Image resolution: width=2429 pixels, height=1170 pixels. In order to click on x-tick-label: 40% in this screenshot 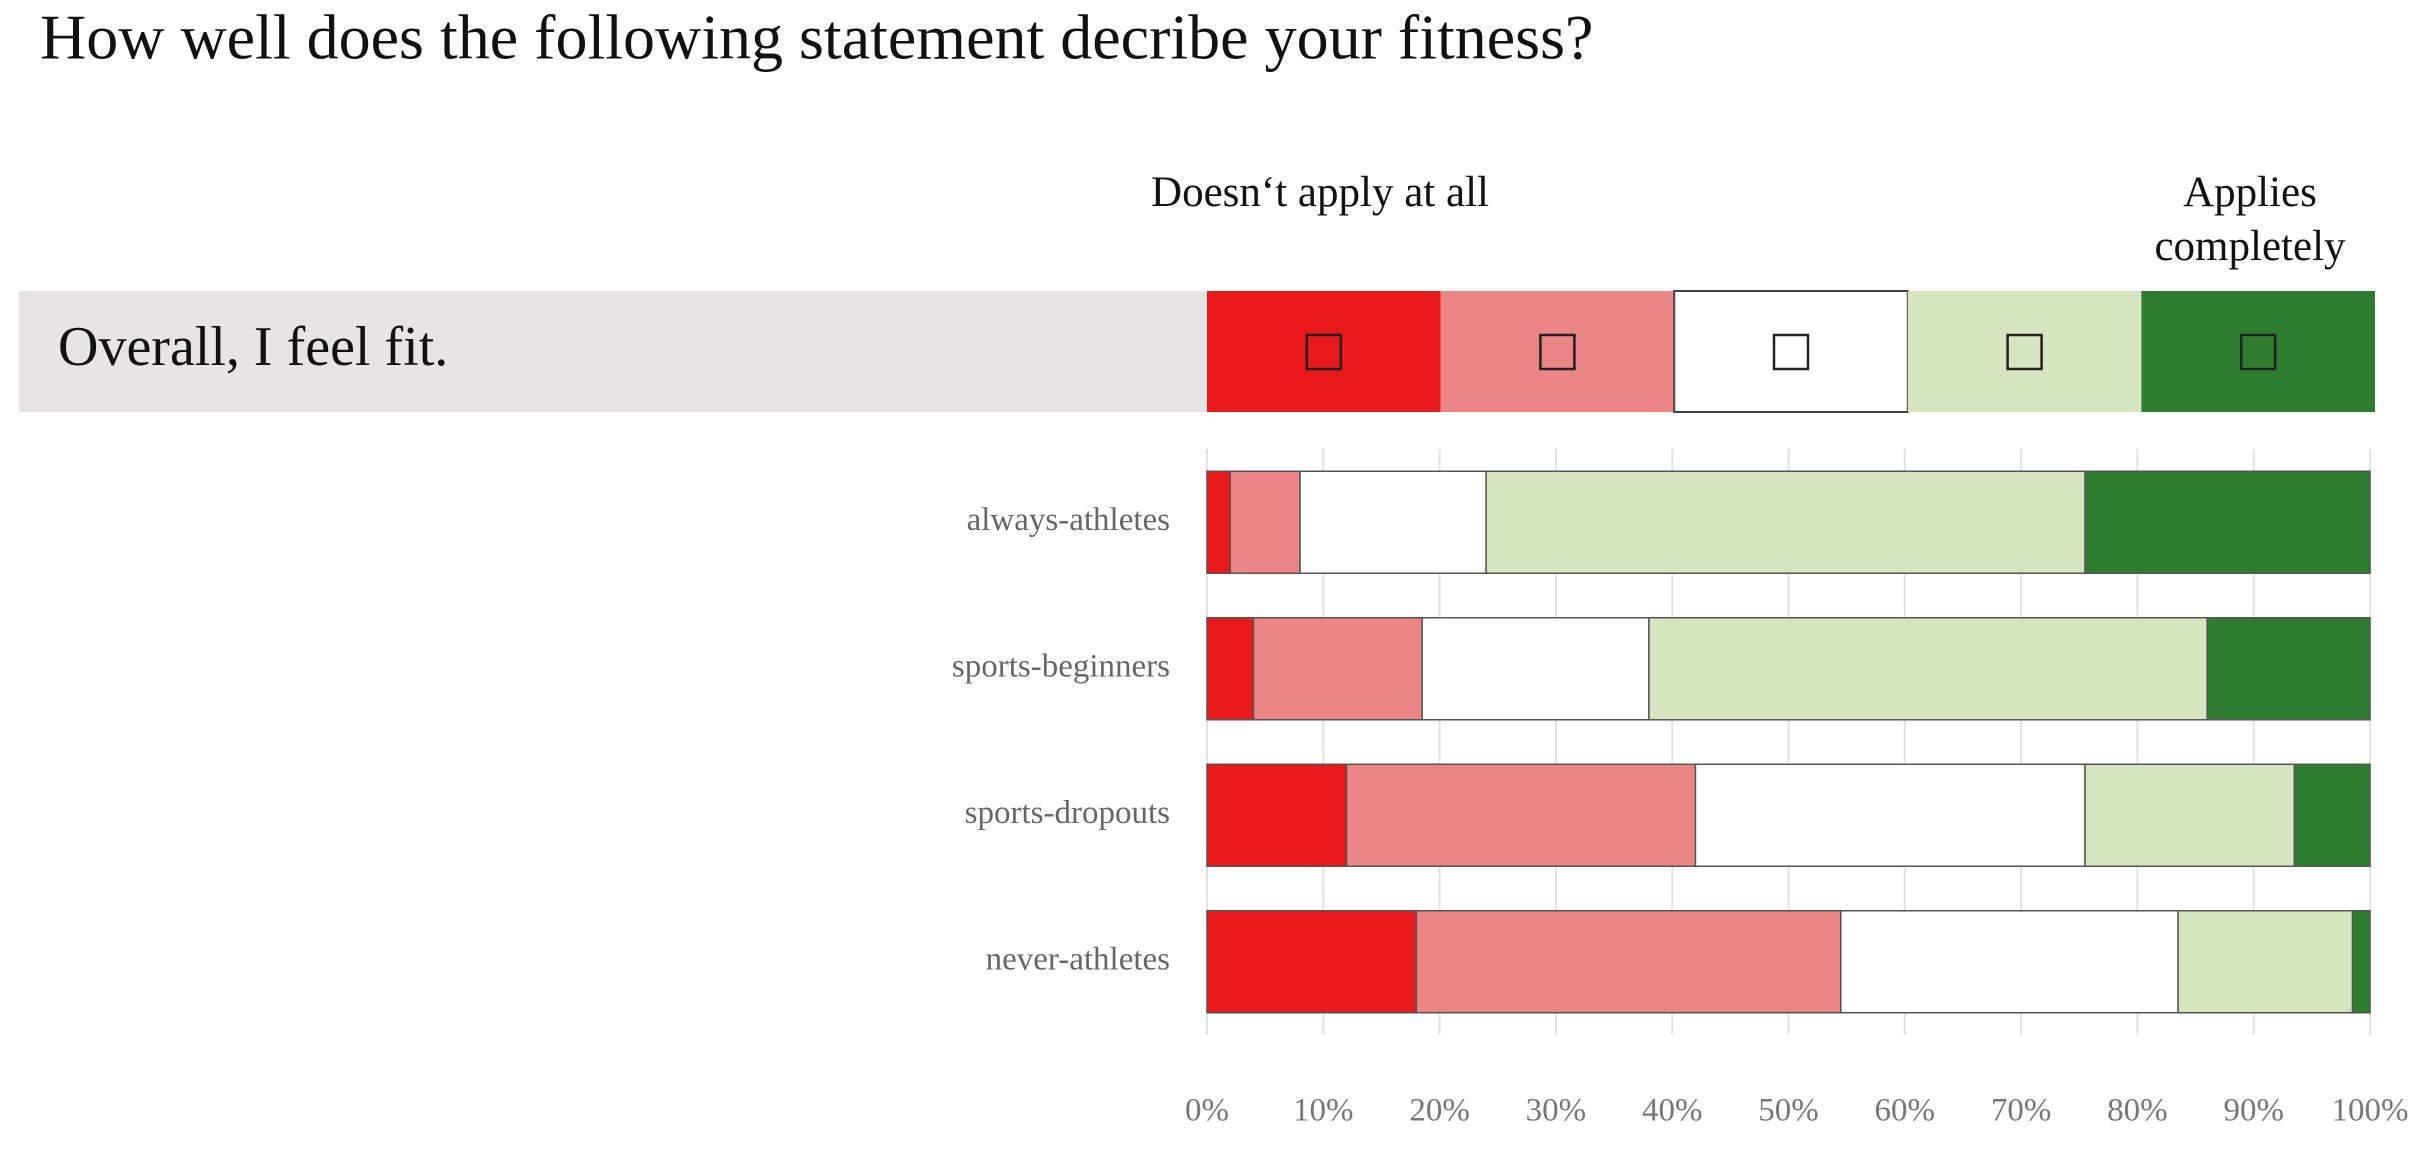, I will do `click(1672, 1111)`.